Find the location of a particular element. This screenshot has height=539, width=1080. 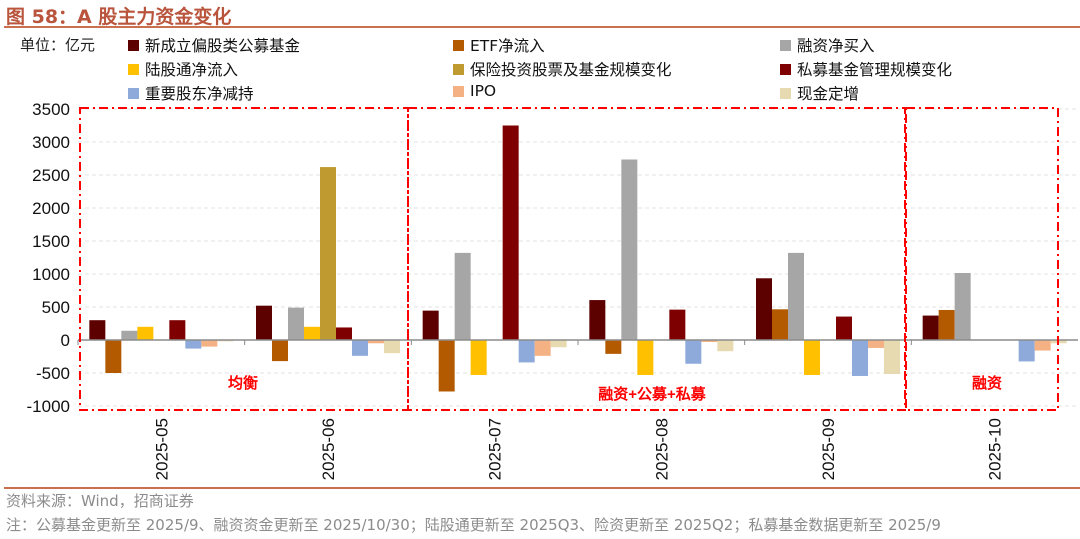

annotation-box is located at coordinates (982, 259).